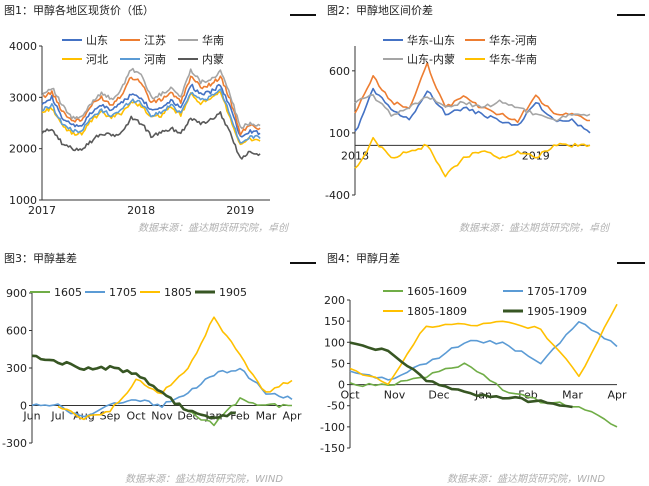 The image size is (649, 486). I want to click on y-tick-label: 50, so click(338, 363).